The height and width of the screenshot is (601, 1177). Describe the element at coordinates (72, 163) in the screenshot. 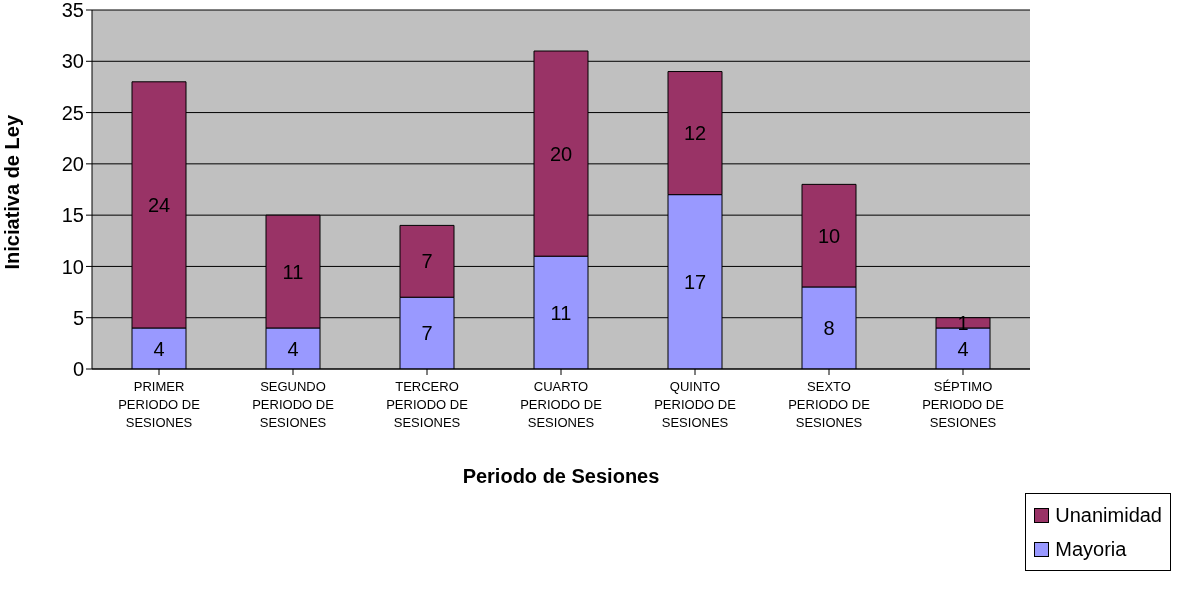

I see `y-tick-label: 20` at that location.